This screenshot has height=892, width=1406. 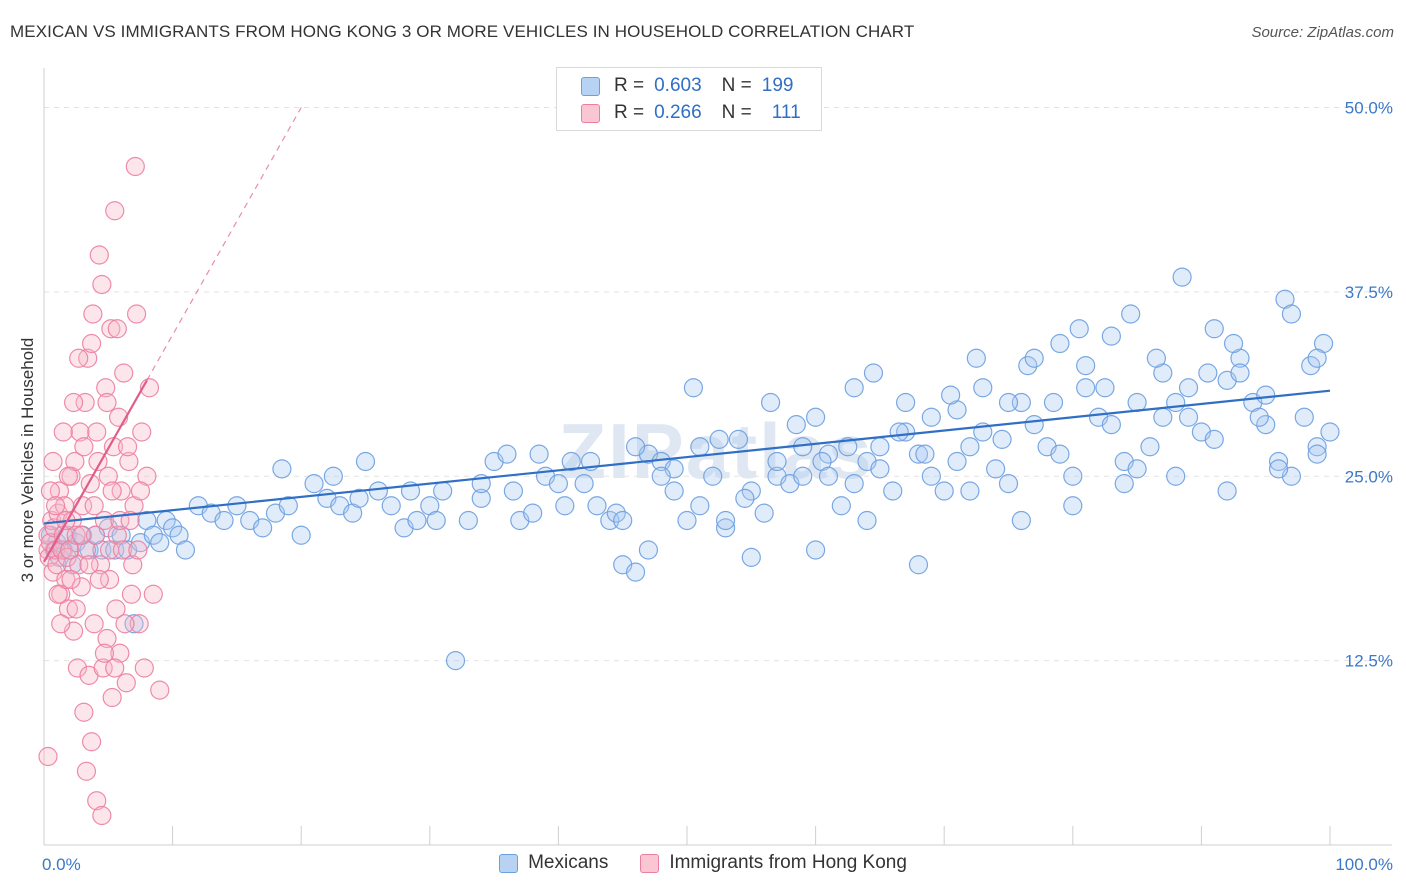 What do you see at coordinates (1364, 864) in the screenshot?
I see `x-tick-label: 100.0%` at bounding box center [1364, 864].